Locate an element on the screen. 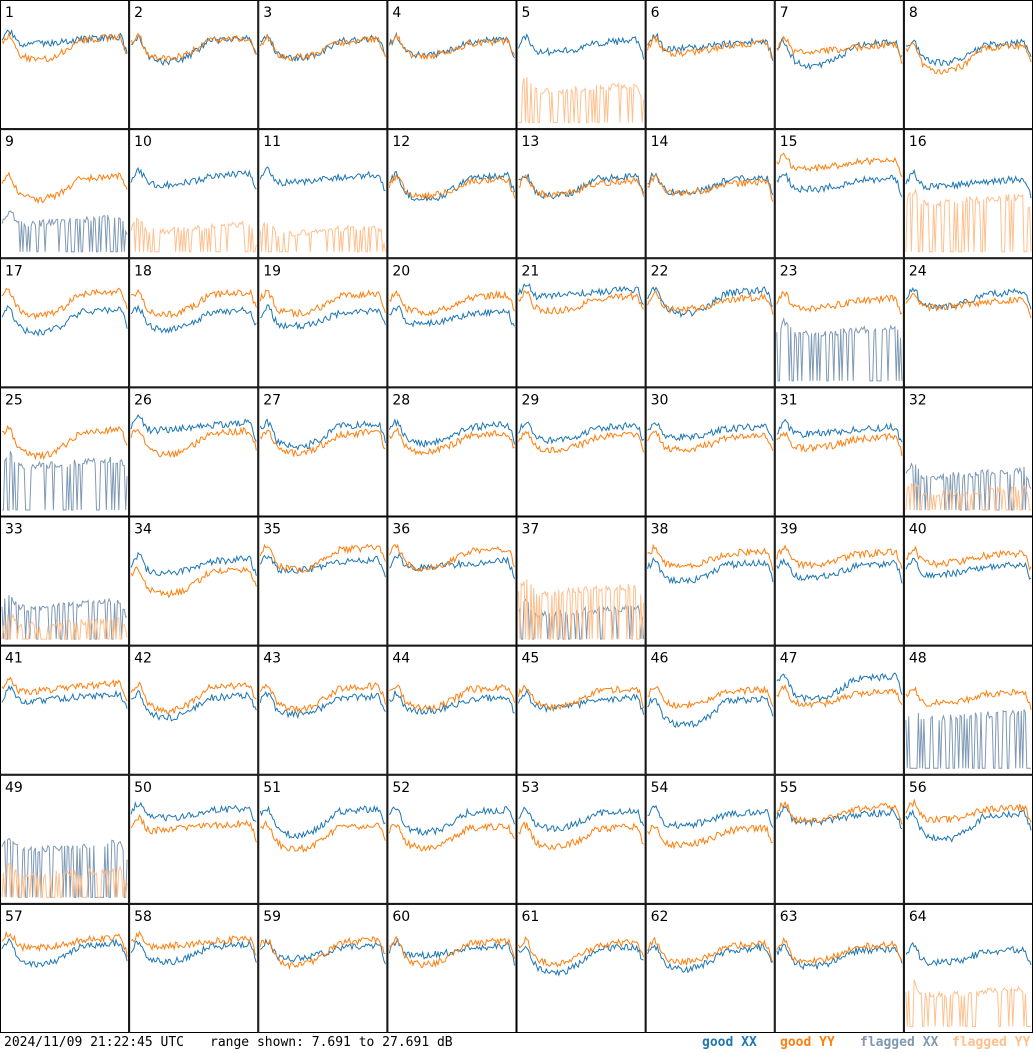 The height and width of the screenshot is (1053, 1033). panel-label: 9 is located at coordinates (9, 142).